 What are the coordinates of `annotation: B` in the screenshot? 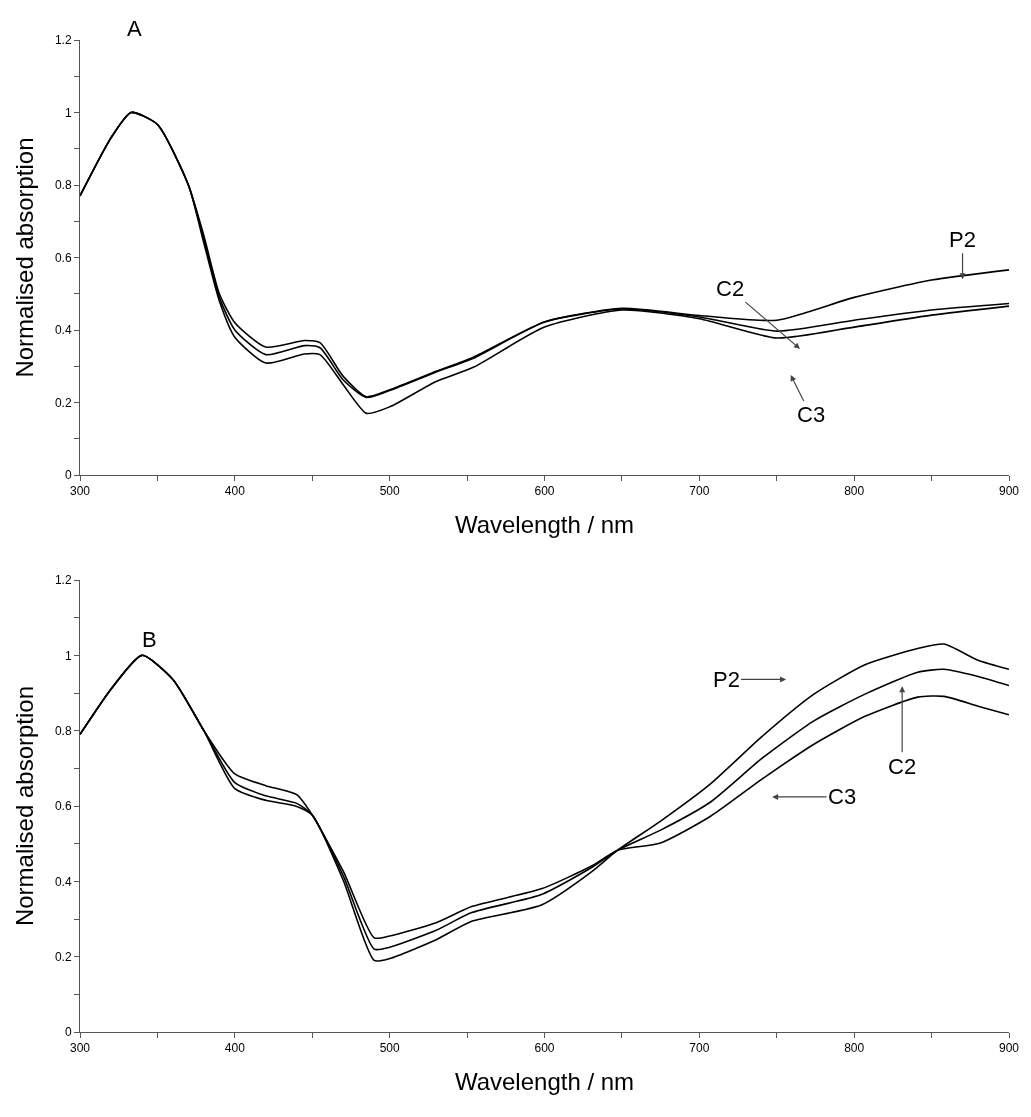 It's located at (149, 639).